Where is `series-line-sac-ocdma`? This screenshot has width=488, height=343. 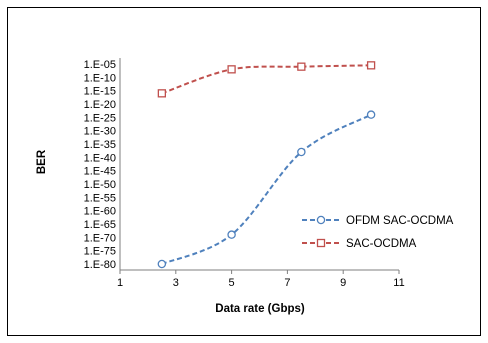 series-line-sac-ocdma is located at coordinates (266, 79).